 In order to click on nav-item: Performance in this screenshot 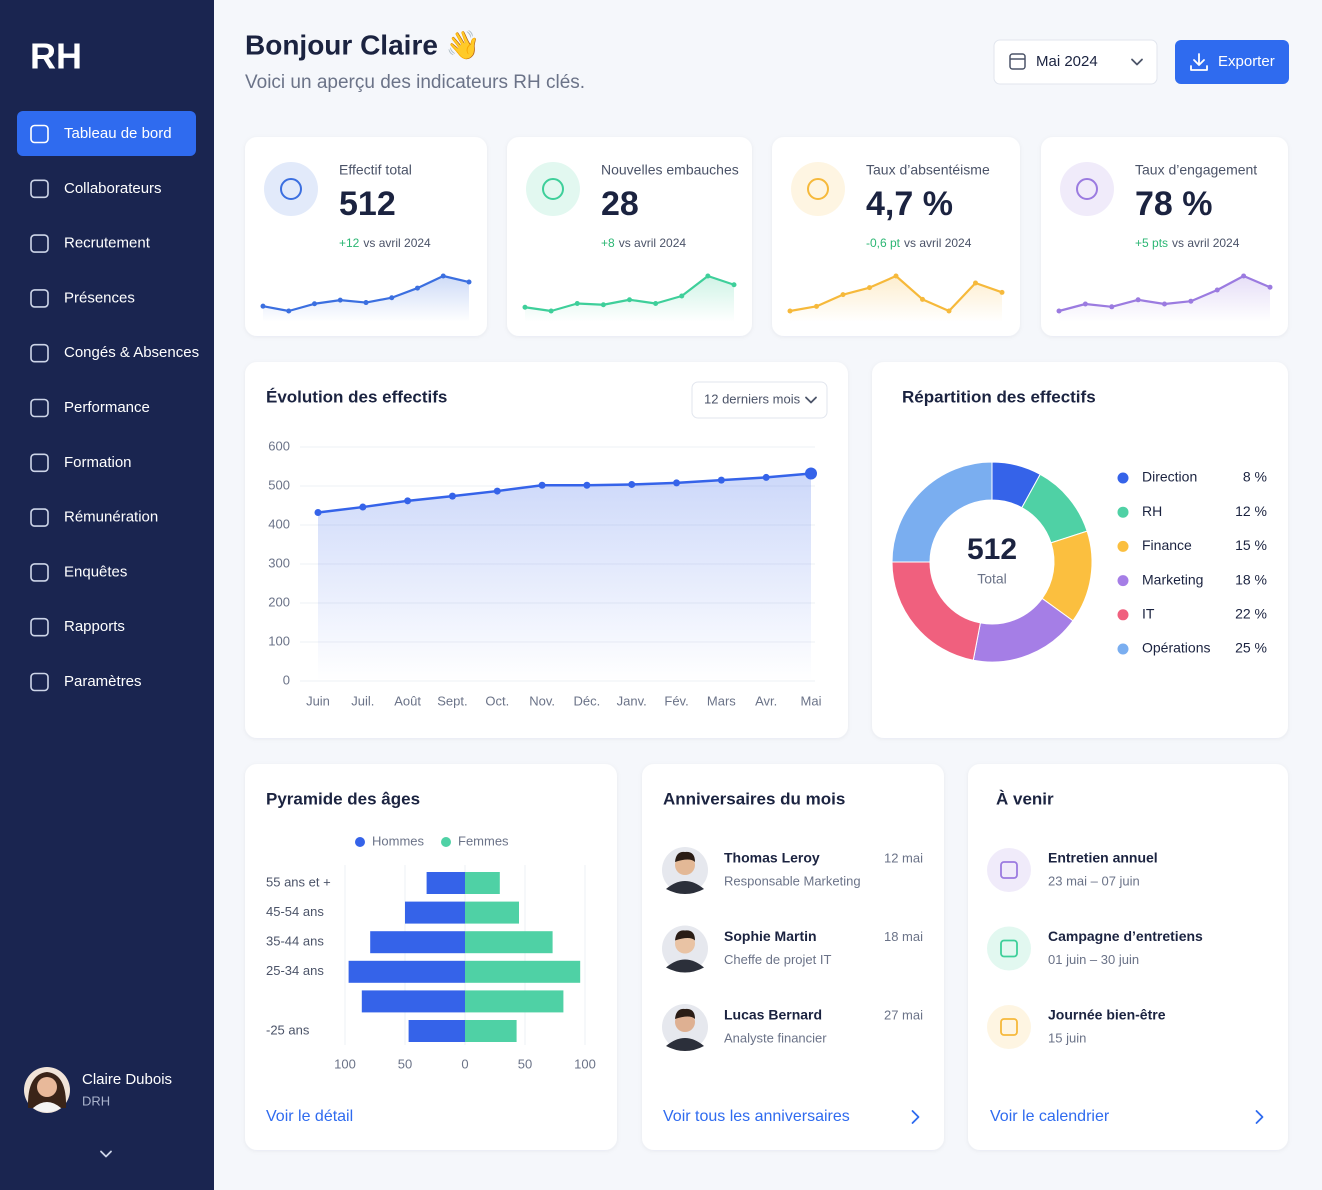, I will do `click(107, 407)`.